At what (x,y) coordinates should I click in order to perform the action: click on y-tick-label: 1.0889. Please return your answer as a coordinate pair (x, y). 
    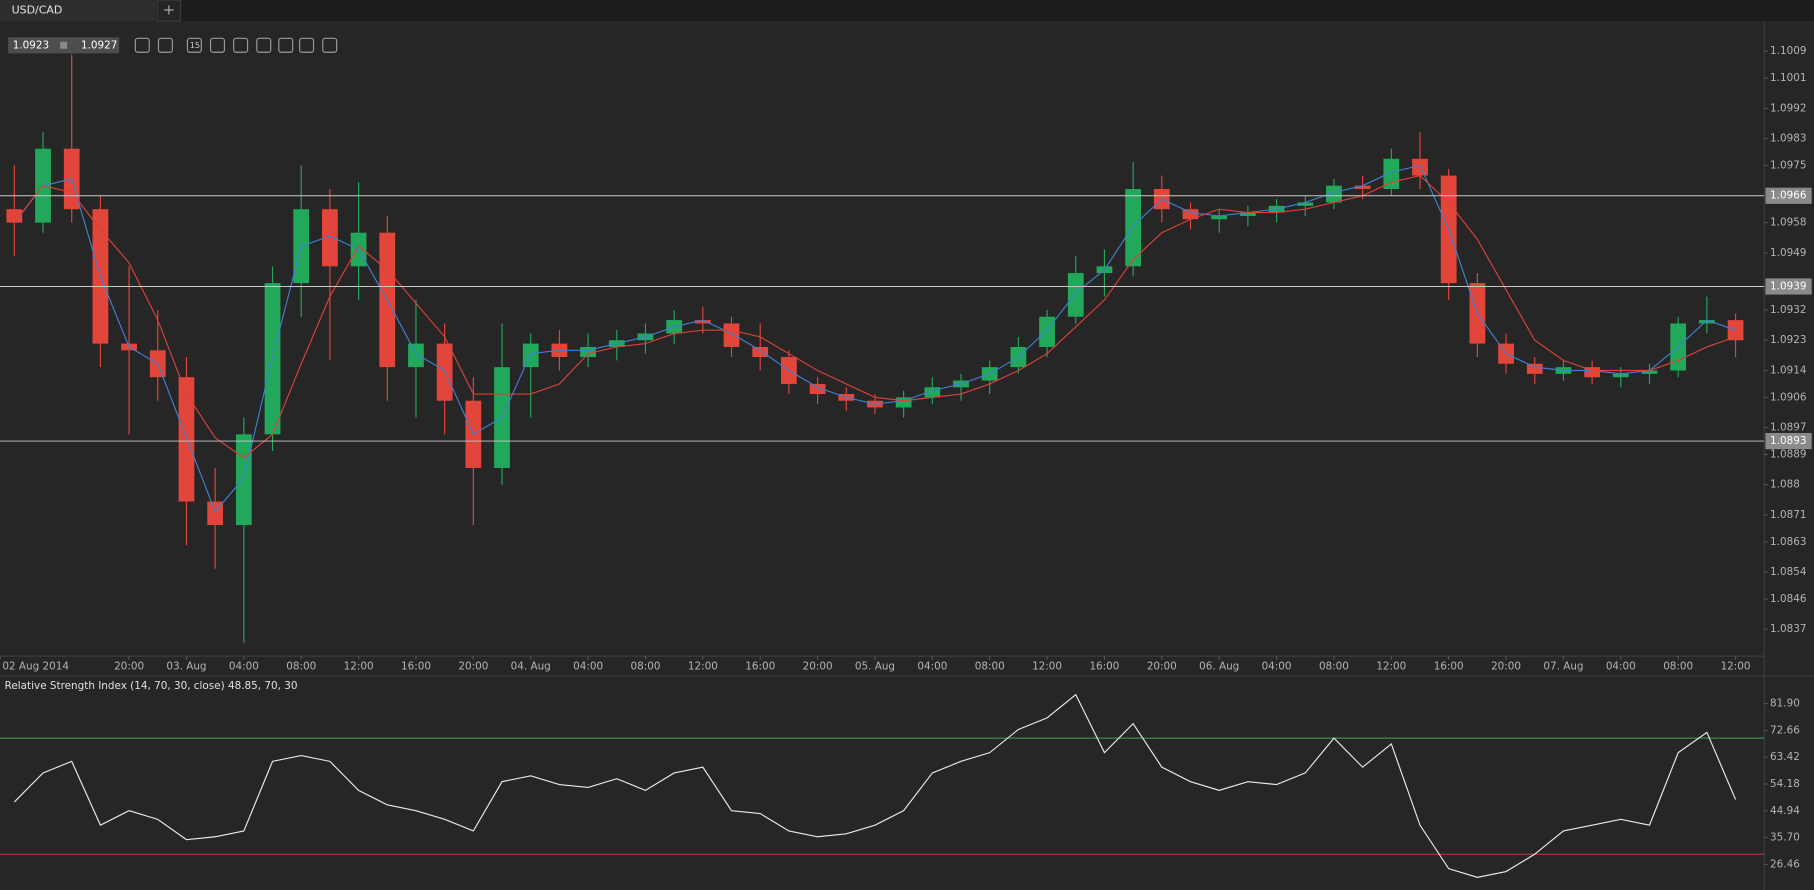
    Looking at the image, I should click on (1788, 455).